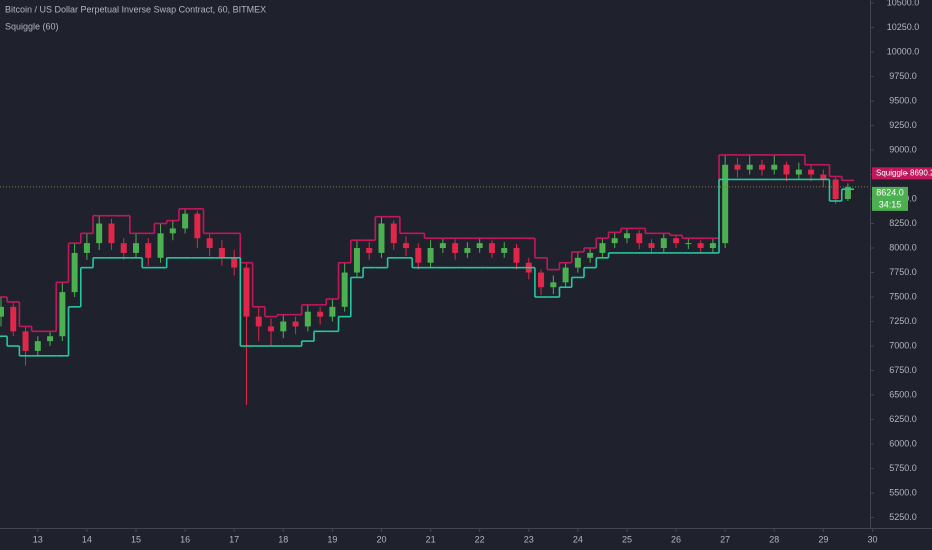 Image resolution: width=932 pixels, height=550 pixels. I want to click on x-tick-label: 25, so click(627, 539).